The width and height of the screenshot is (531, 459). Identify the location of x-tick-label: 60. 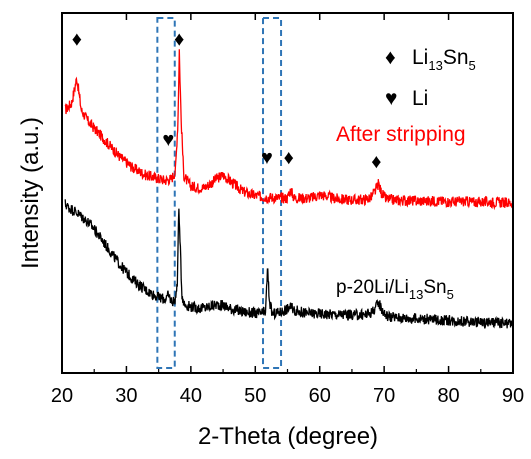
(320, 396).